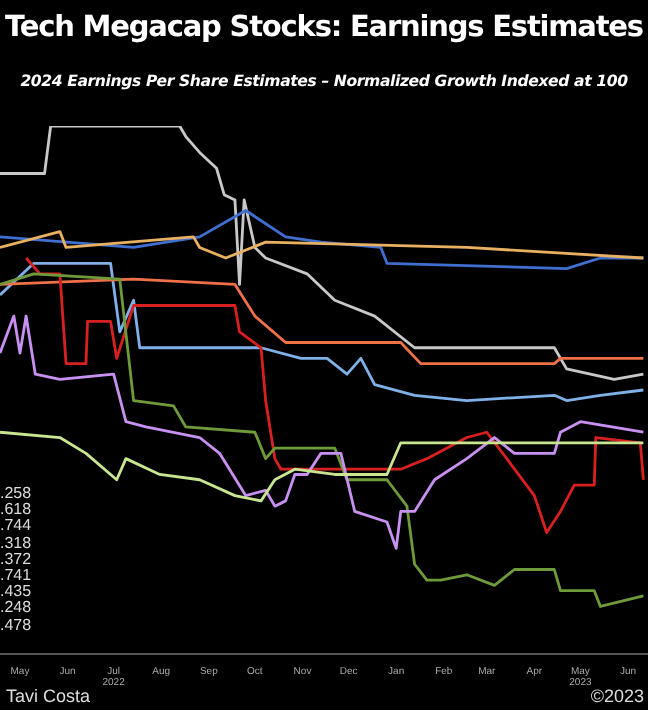  Describe the element at coordinates (16, 542) in the screenshot. I see `text: .318` at that location.